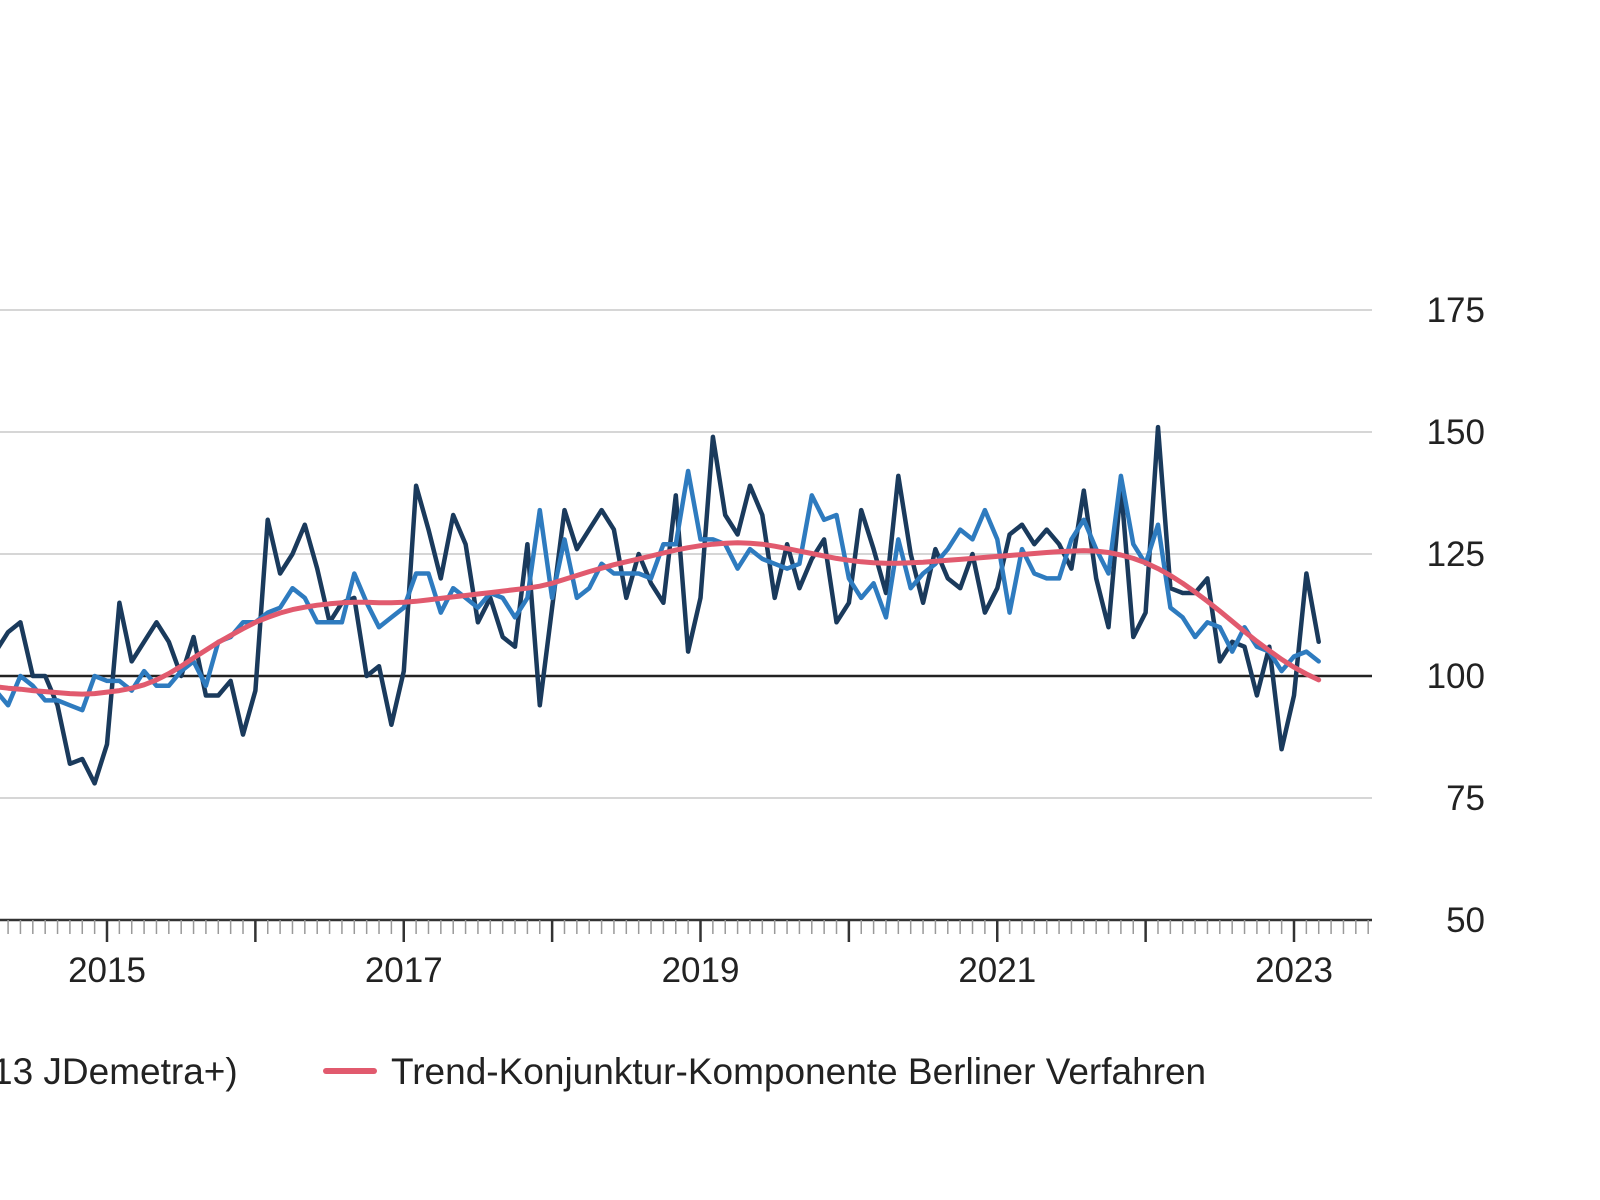  What do you see at coordinates (1456, 554) in the screenshot?
I see `y-tick-label-125: 125` at bounding box center [1456, 554].